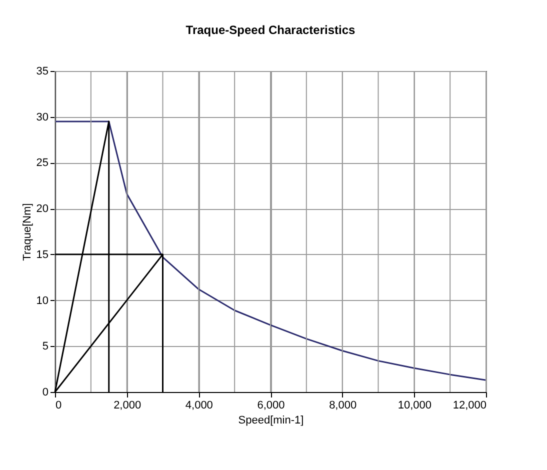  I want to click on x-tick-label: 10,000, so click(415, 406).